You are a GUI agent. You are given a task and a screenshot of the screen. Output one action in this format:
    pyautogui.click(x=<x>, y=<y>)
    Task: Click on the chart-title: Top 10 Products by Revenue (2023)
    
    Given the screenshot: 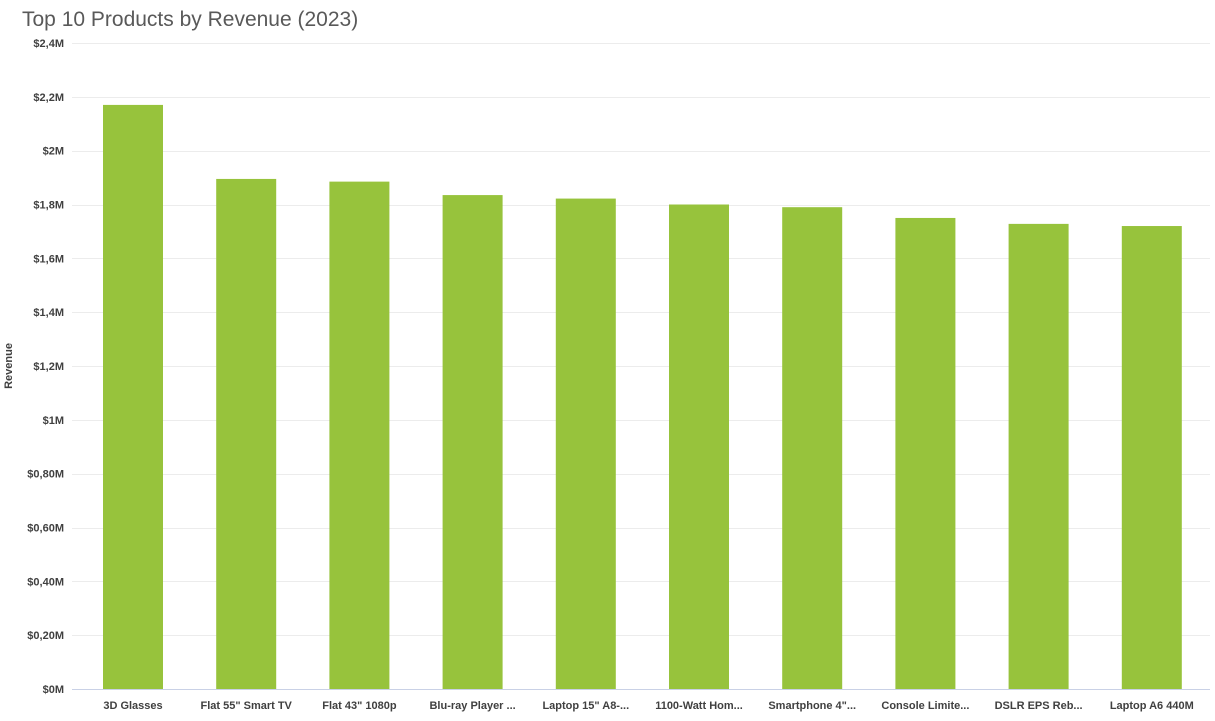 What is the action you would take?
    pyautogui.click(x=190, y=19)
    